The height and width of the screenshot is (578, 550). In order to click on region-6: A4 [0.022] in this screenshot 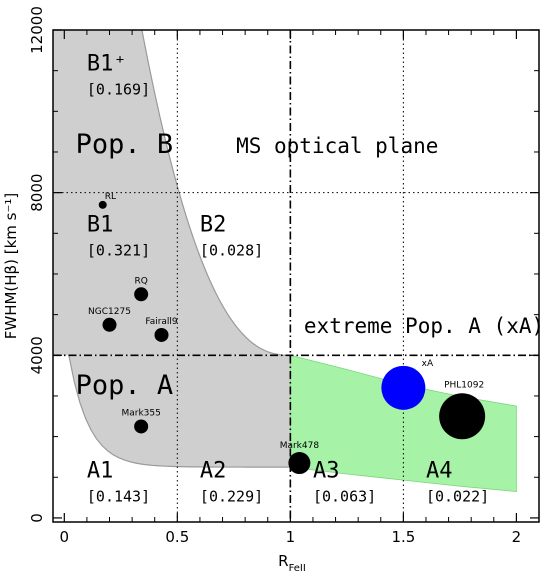, I will do `click(457, 481)`.